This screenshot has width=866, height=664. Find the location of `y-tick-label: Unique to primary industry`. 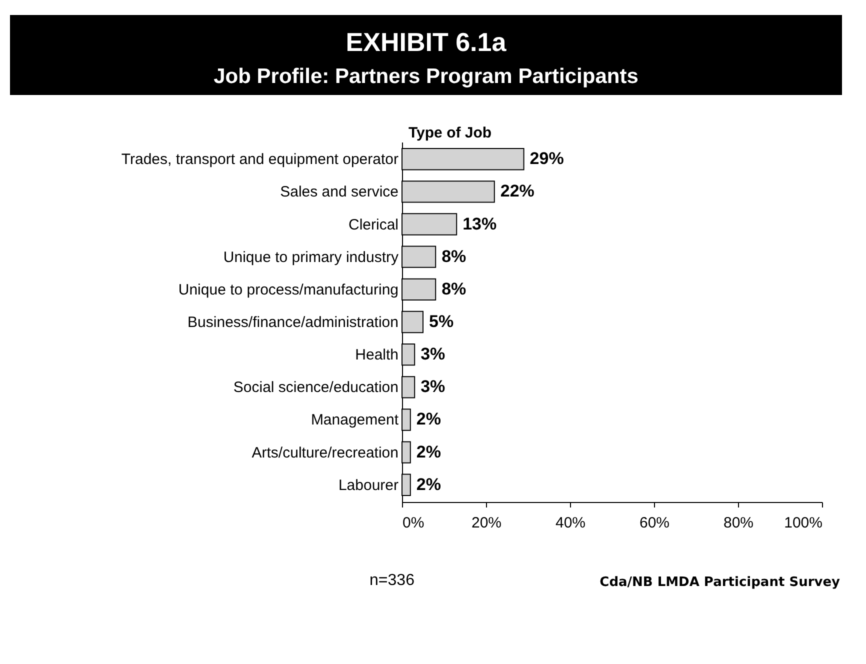

y-tick-label: Unique to primary industry is located at coordinates (311, 257).